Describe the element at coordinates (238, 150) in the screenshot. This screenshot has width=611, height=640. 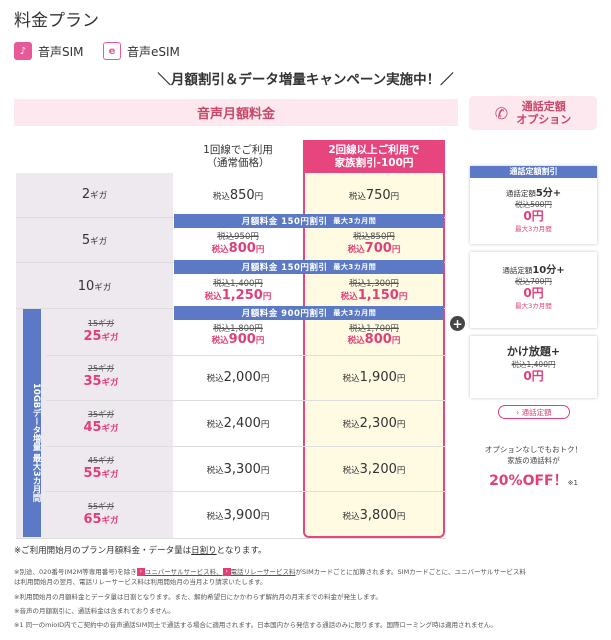
I see `single-head-line1: 1回線でご利用` at that location.